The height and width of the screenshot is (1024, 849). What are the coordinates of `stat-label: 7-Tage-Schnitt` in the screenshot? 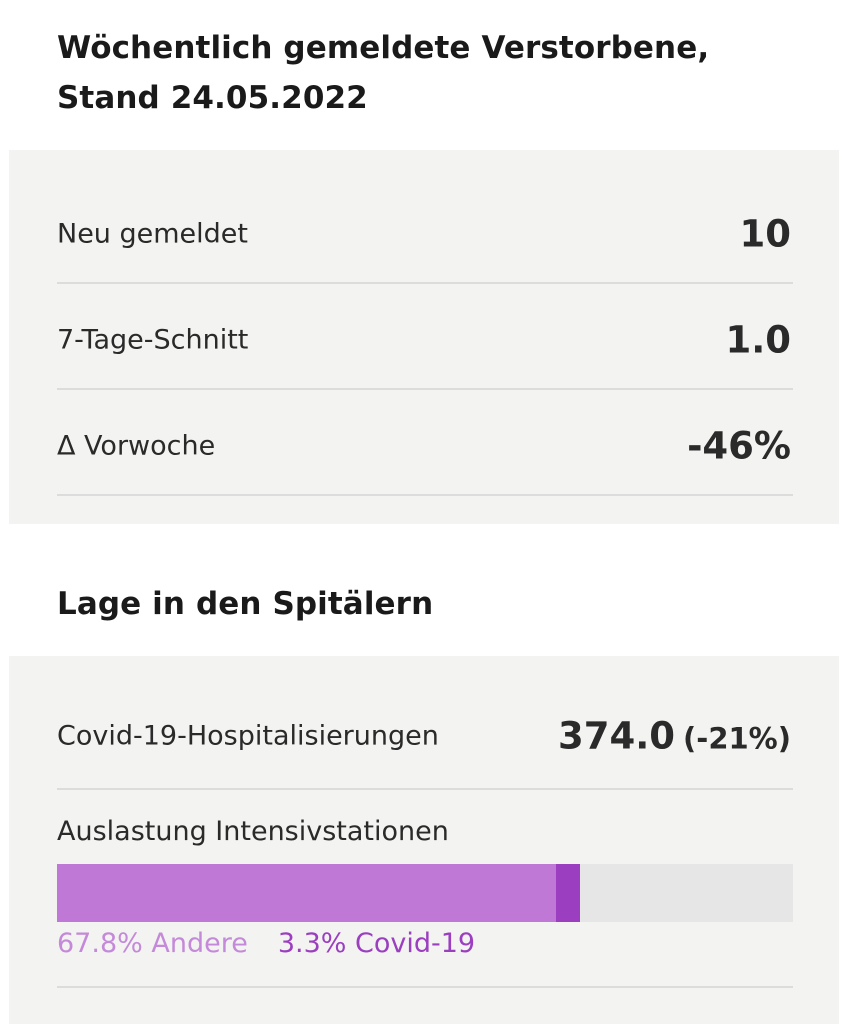 It's located at (153, 340).